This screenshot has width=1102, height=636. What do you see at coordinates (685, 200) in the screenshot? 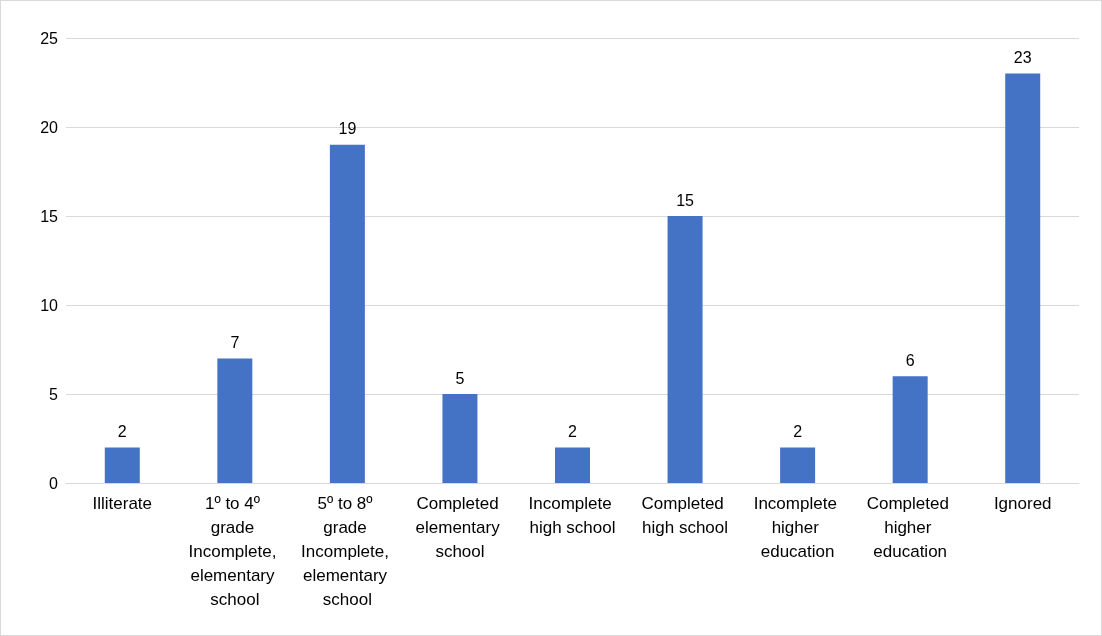
I see `data-label: 15` at bounding box center [685, 200].